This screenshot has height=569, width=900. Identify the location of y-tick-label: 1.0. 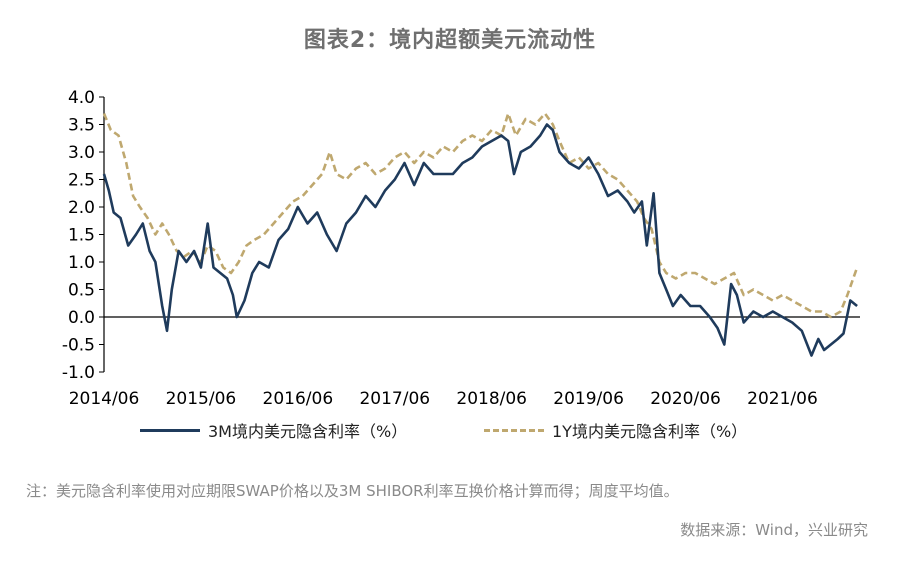
(81, 263).